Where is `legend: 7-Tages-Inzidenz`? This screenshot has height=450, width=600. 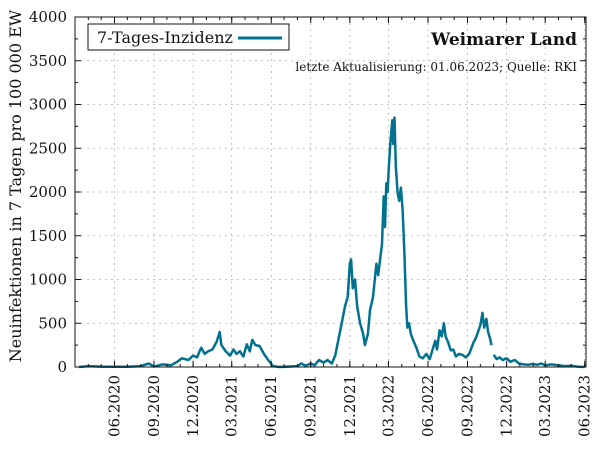 legend: 7-Tages-Inzidenz is located at coordinates (188, 37).